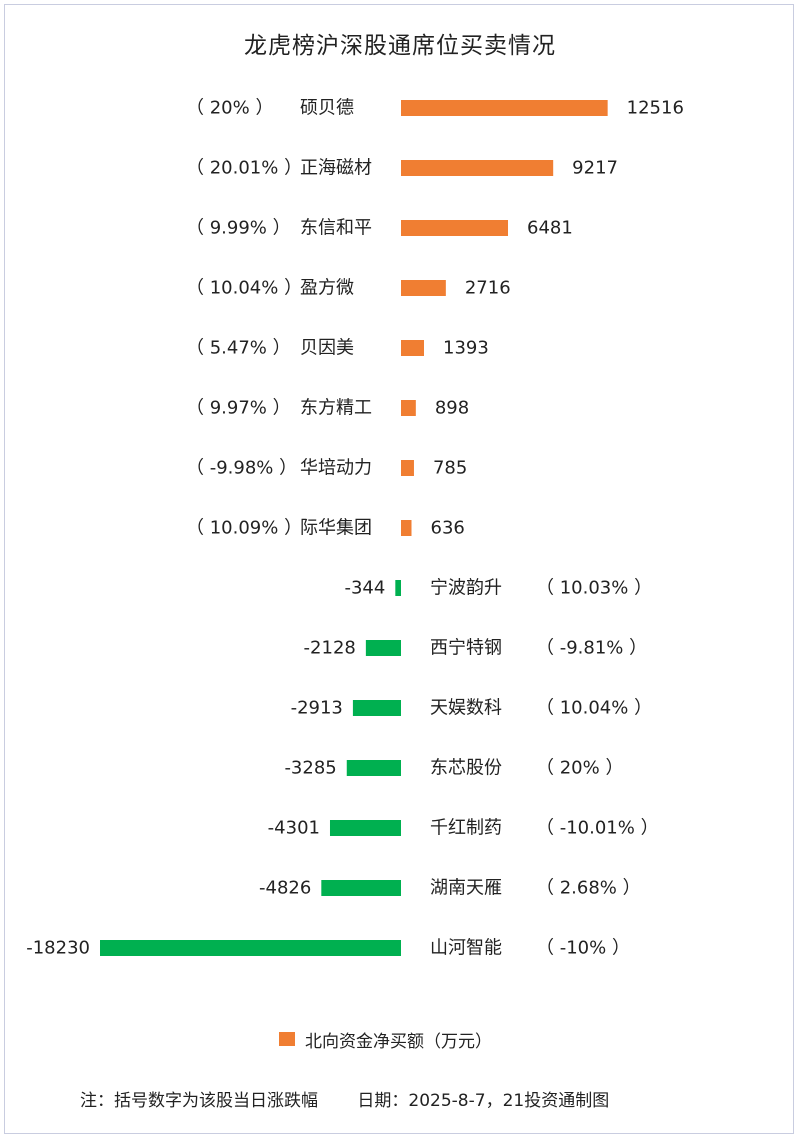 This screenshot has width=800, height=1140. What do you see at coordinates (466, 888) in the screenshot?
I see `stock-name-label: 湖南天雁` at bounding box center [466, 888].